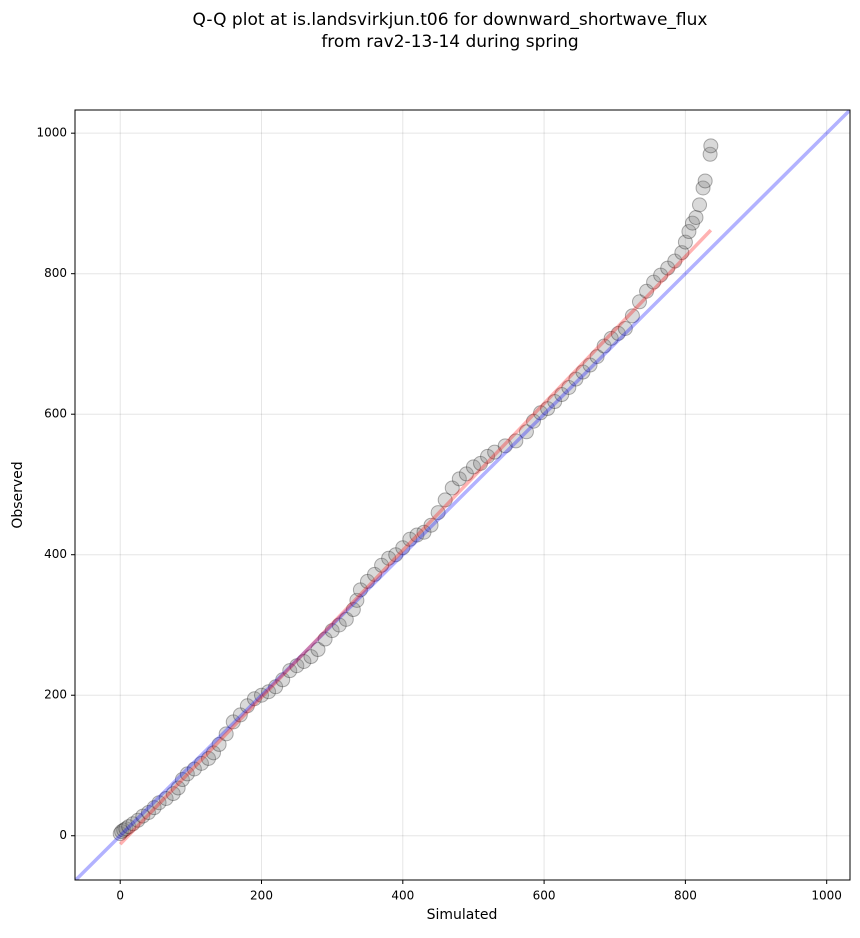  I want to click on x-tick-label: 800, so click(685, 896).